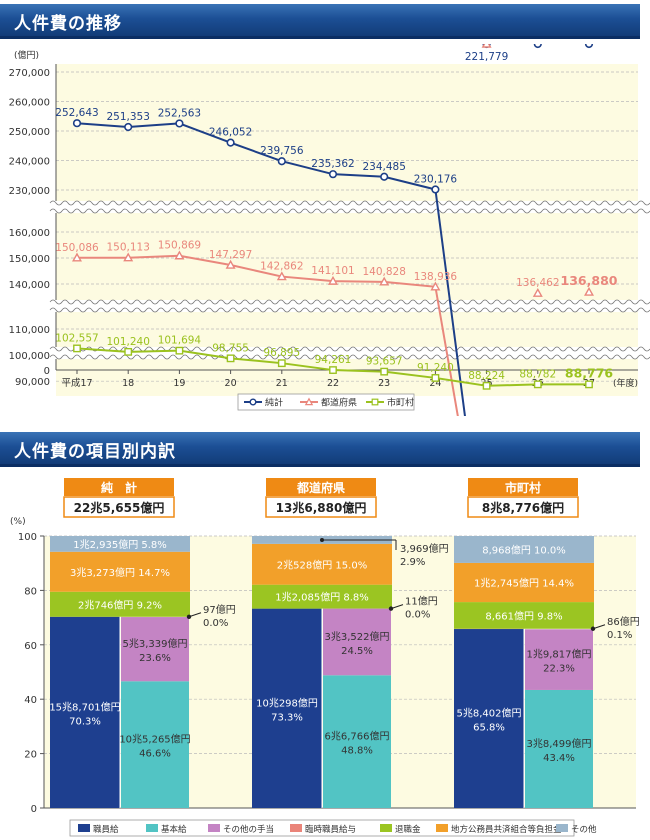  Describe the element at coordinates (29, 259) in the screenshot. I see `y-tick-label: 150,000` at that location.